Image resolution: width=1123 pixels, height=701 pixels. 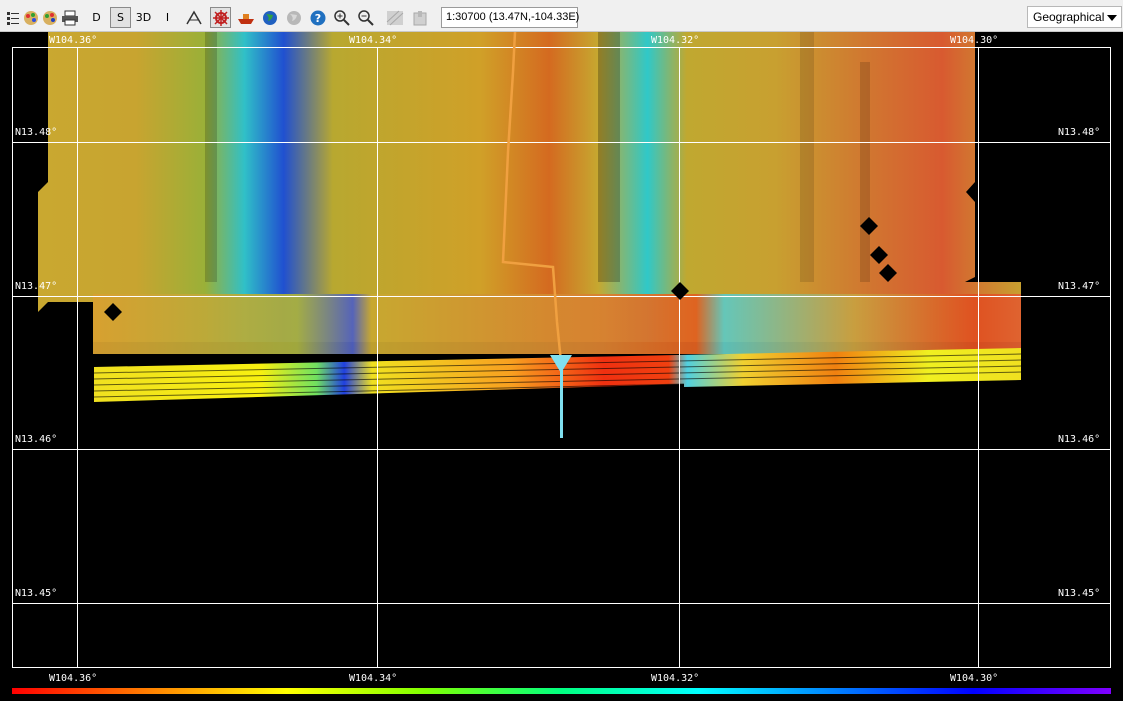 What do you see at coordinates (974, 678) in the screenshot?
I see `lon-label-bottom-4: W104.30°` at bounding box center [974, 678].